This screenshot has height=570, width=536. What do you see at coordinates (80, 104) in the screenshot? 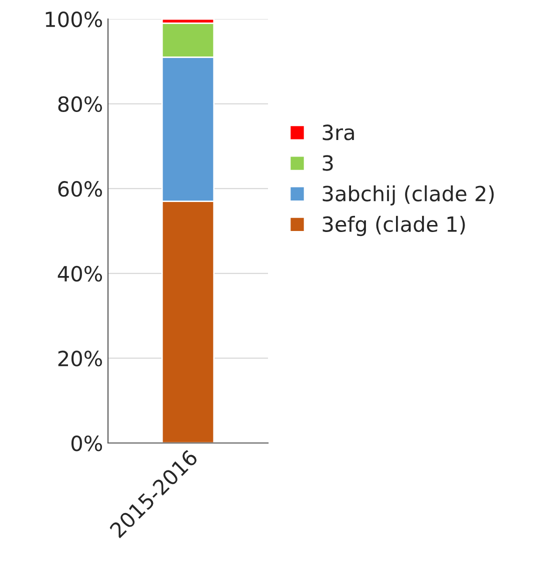
I see `y-tick-label: 80%` at bounding box center [80, 104].